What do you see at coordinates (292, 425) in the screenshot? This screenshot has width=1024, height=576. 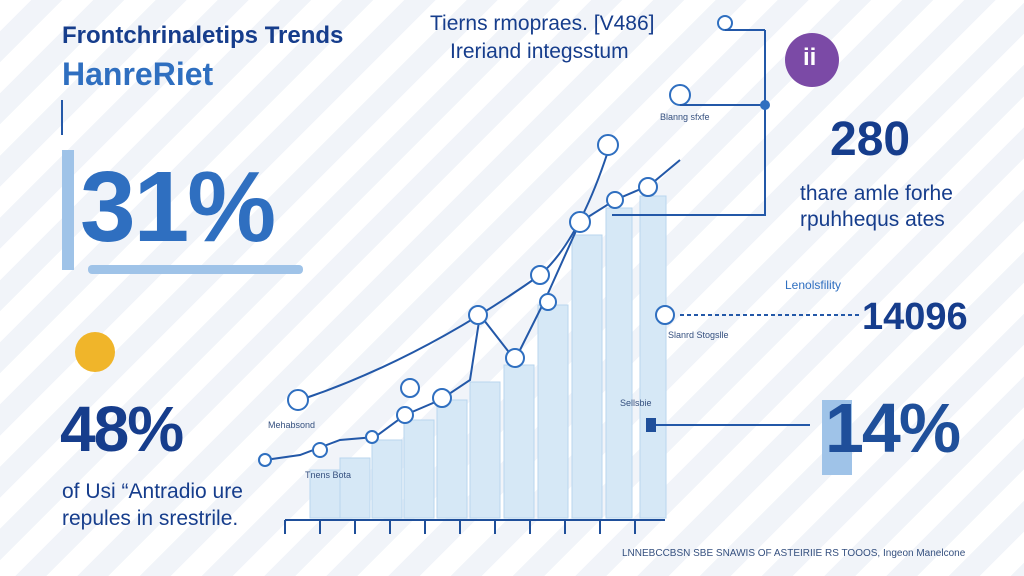 I see `chart-label: Mehabsond` at bounding box center [292, 425].